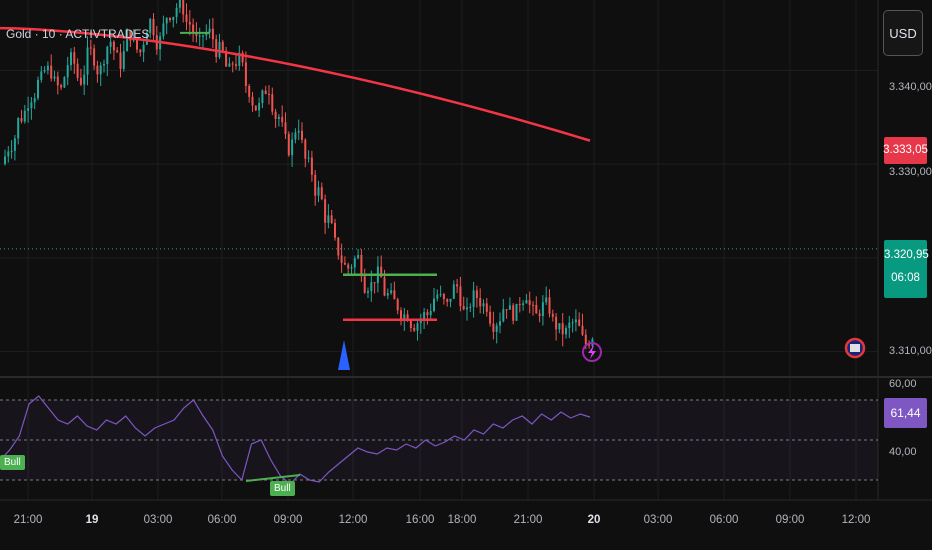 The width and height of the screenshot is (932, 550). Describe the element at coordinates (420, 520) in the screenshot. I see `time-label-6: 16:00` at that location.